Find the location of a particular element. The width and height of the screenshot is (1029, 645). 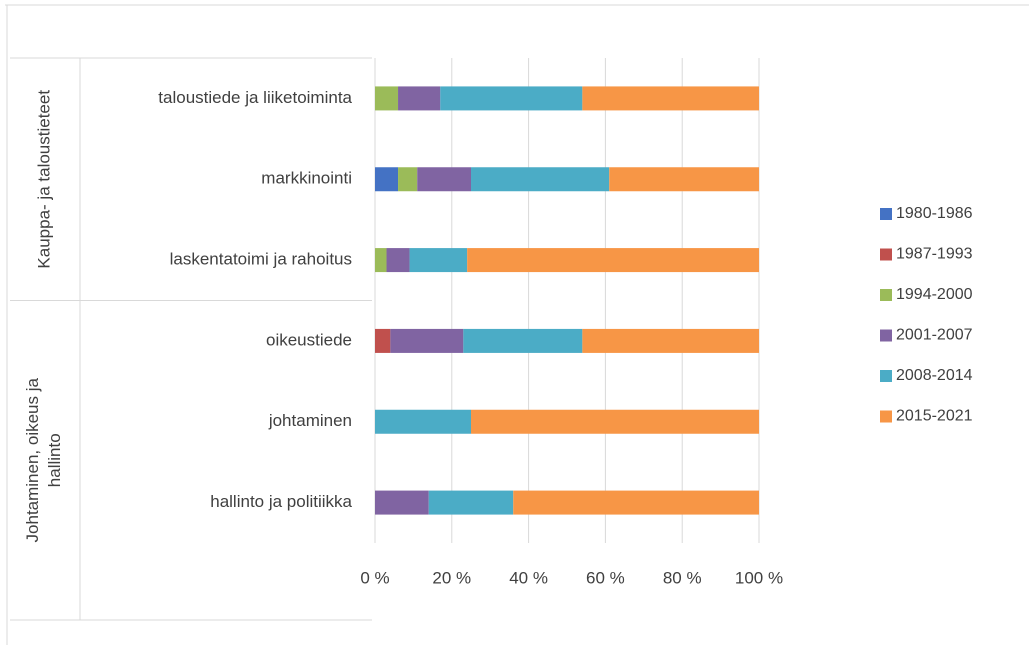

x-tick-label: 80 % is located at coordinates (682, 577).